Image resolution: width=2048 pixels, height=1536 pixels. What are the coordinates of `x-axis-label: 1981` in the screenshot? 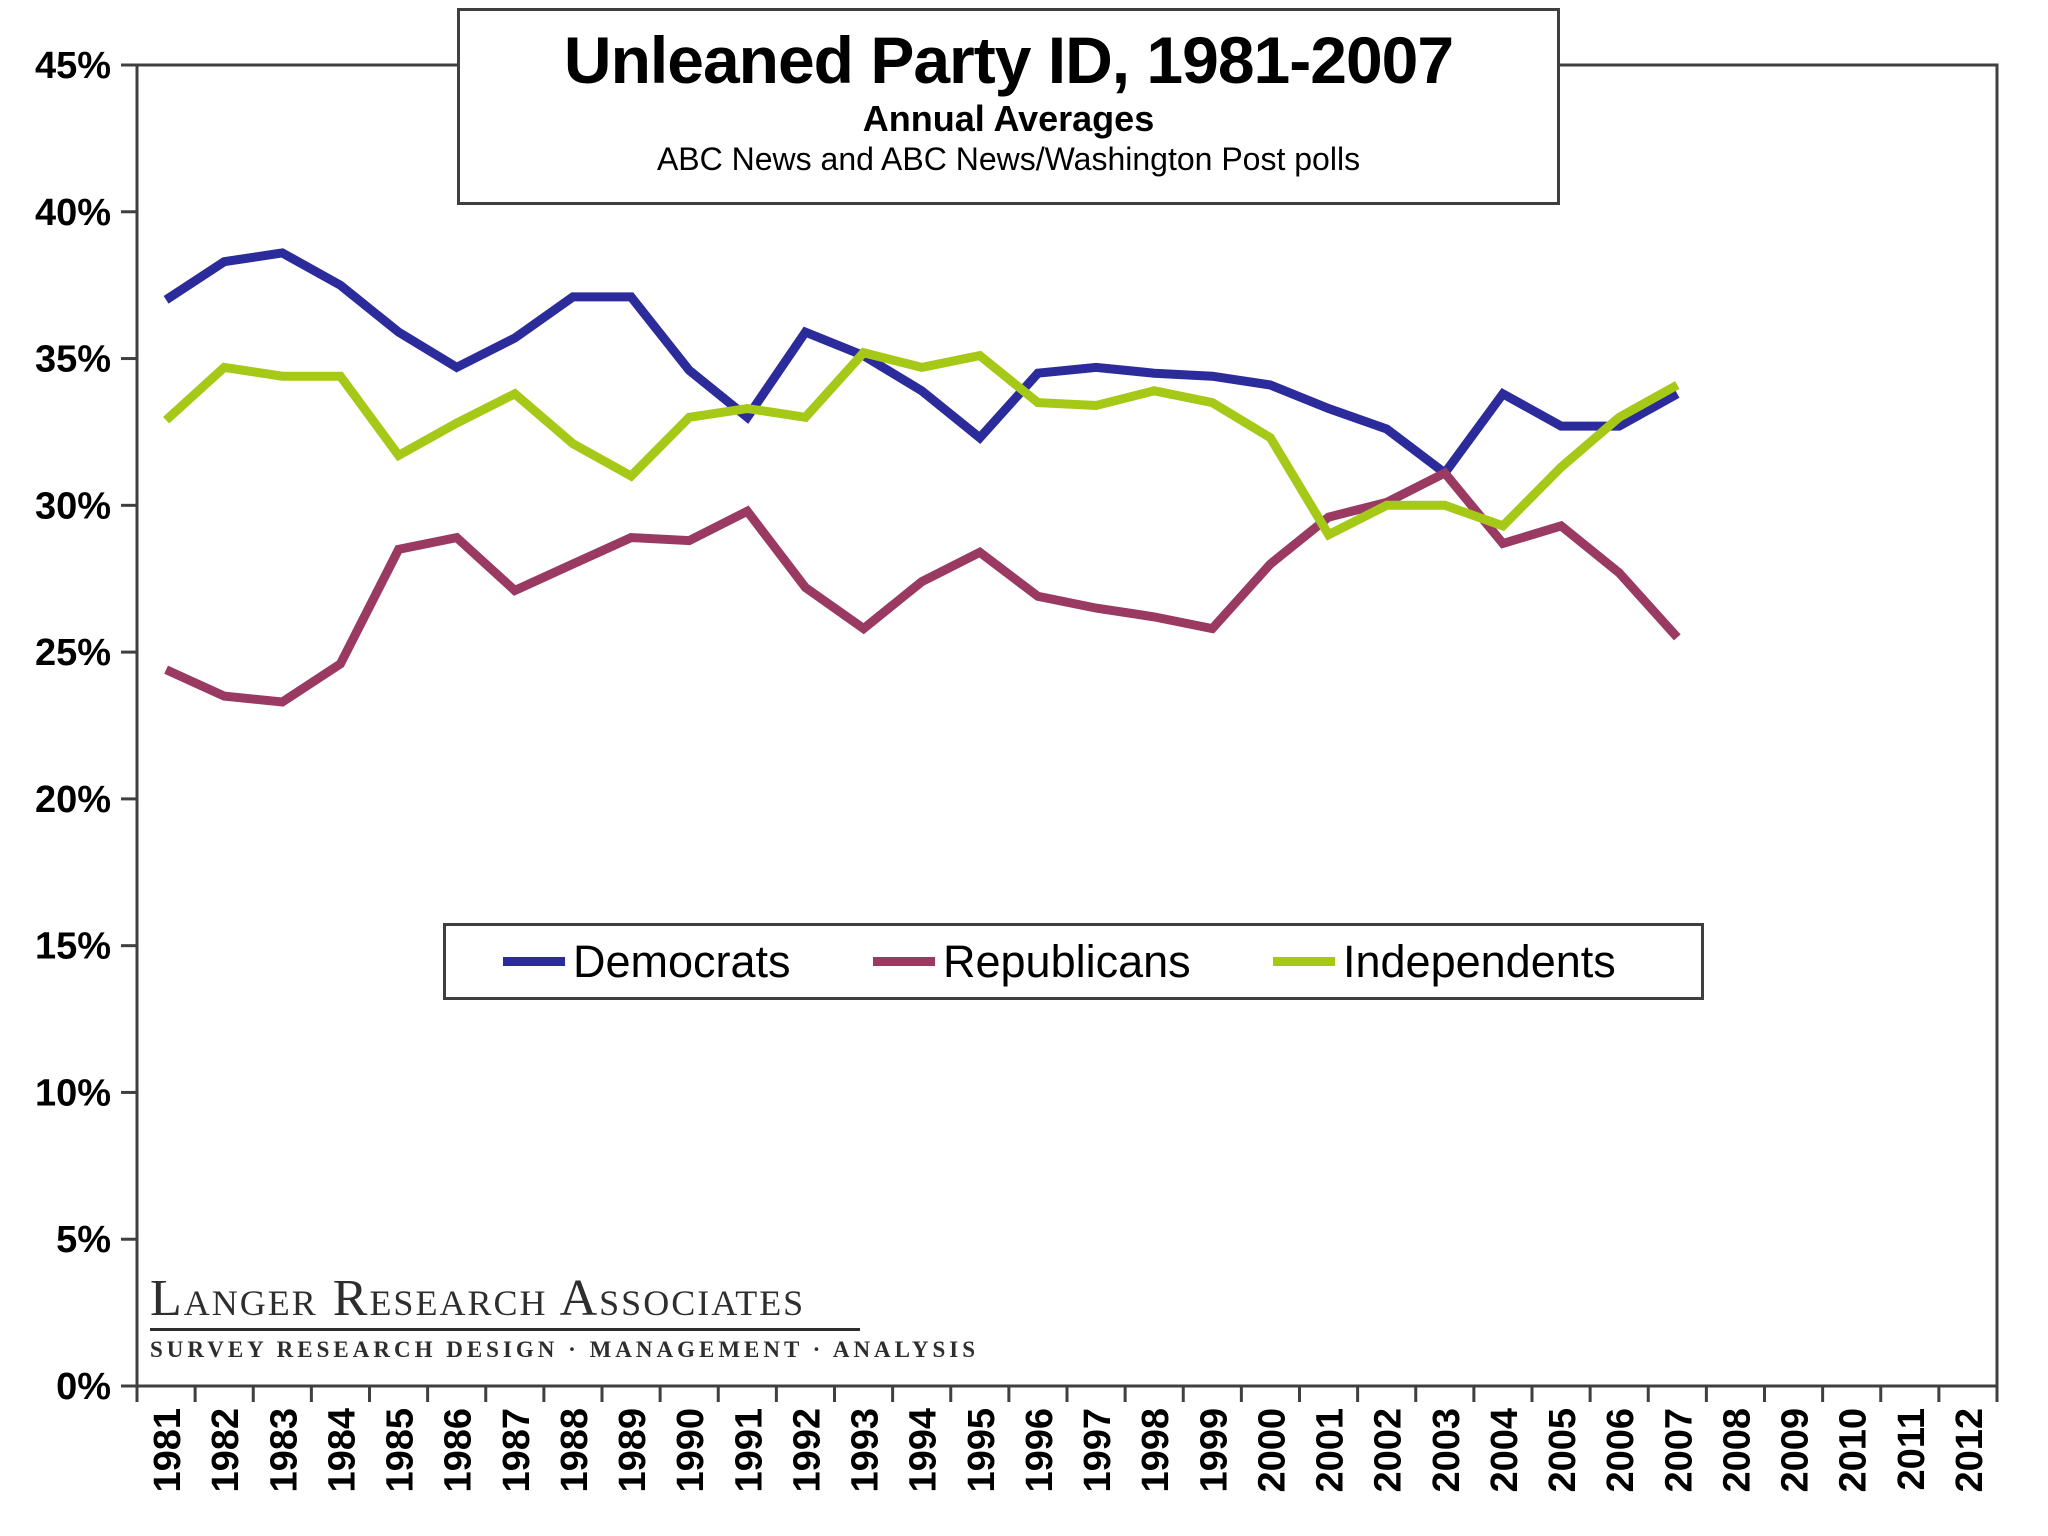 It's located at (168, 1450).